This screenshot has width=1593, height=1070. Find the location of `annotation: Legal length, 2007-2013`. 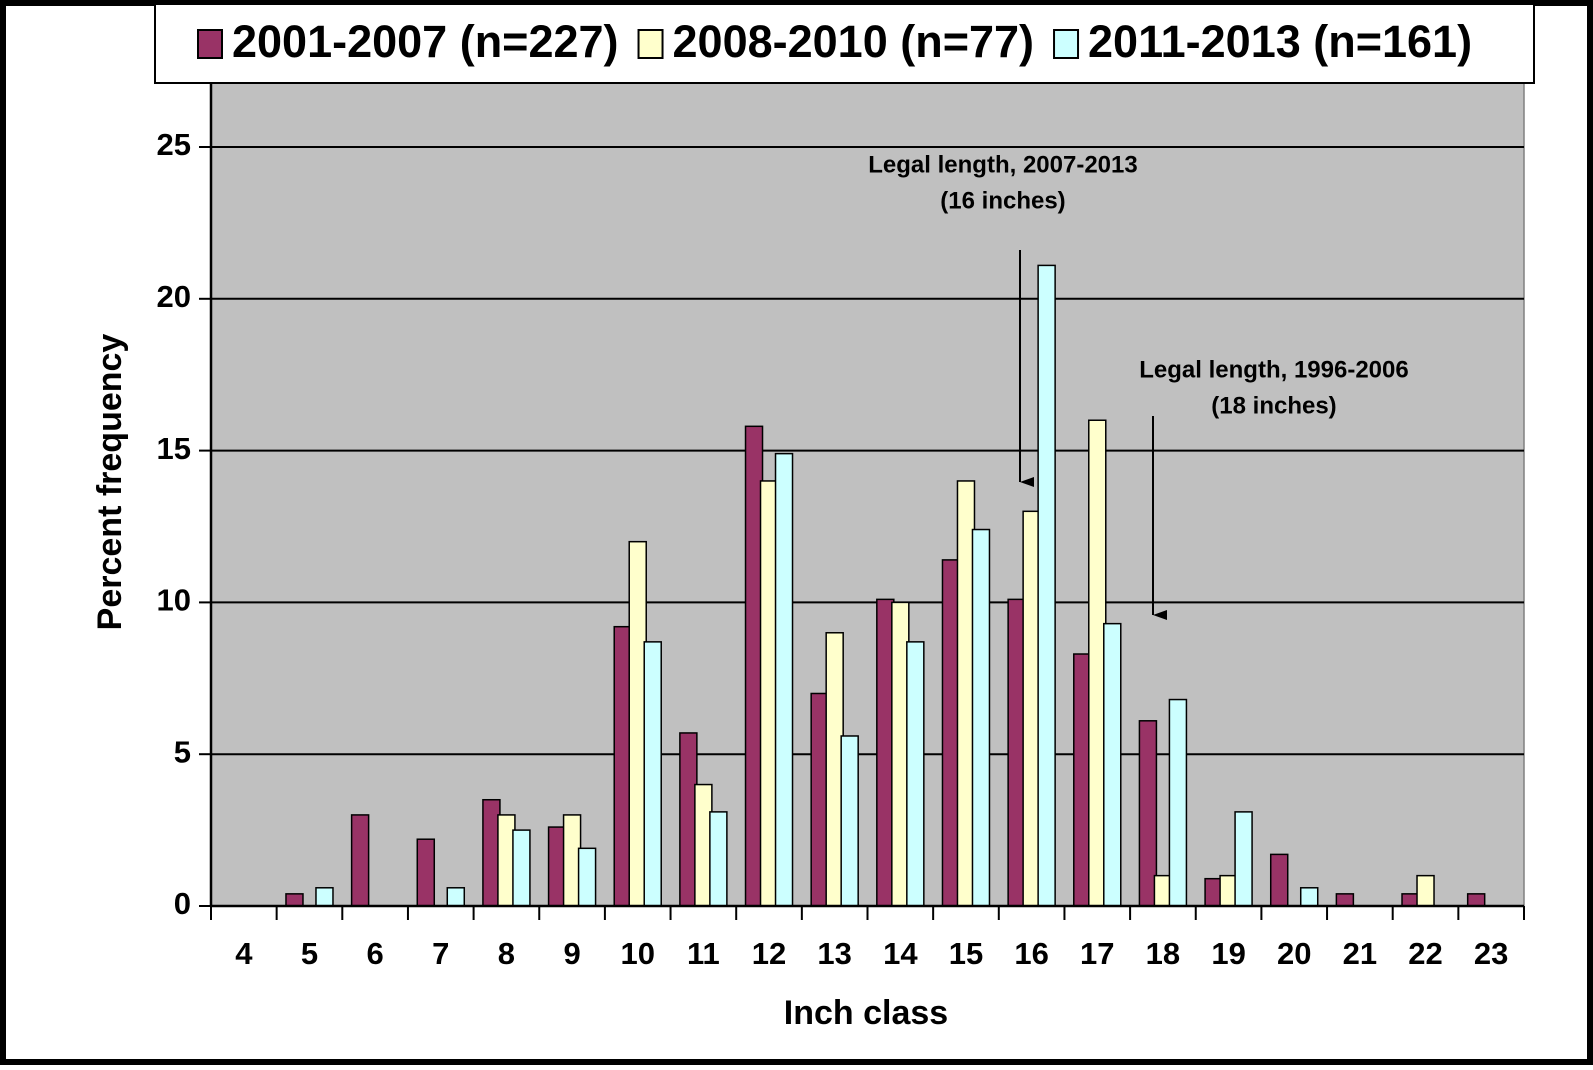

annotation: Legal length, 2007-2013 is located at coordinates (1002, 164).